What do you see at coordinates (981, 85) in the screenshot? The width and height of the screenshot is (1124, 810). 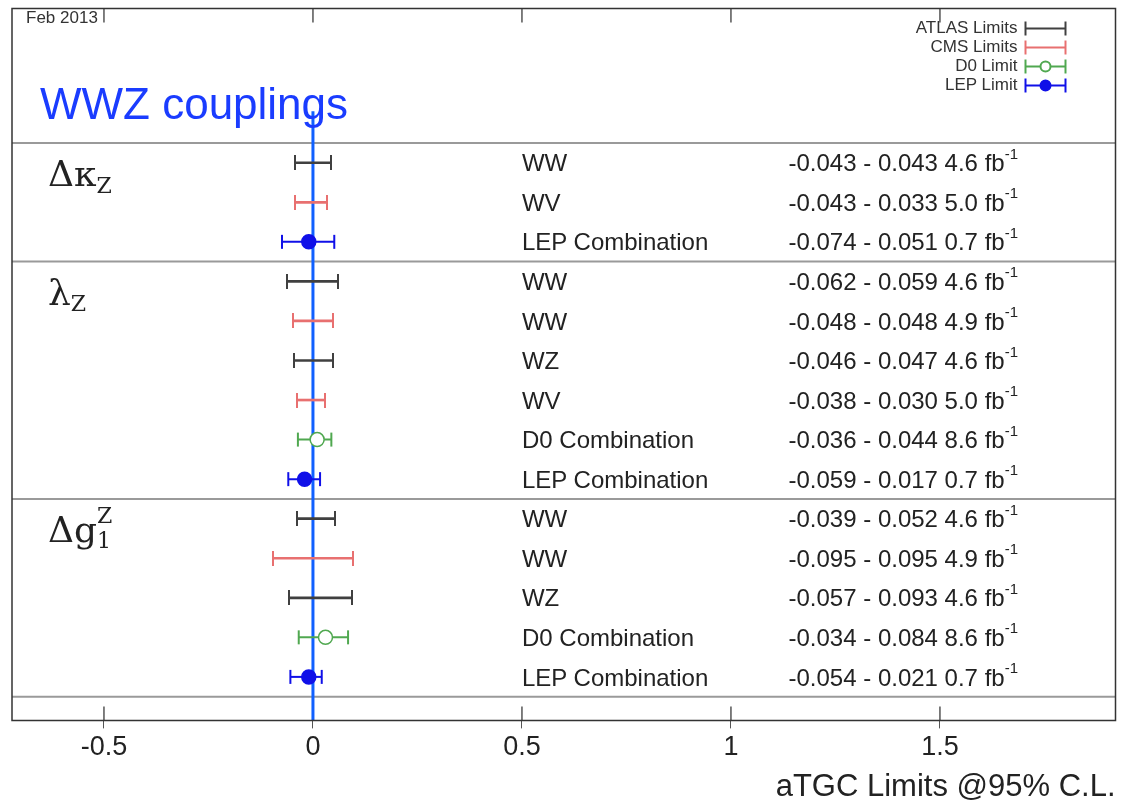 I see `legend-label: LEP Limit` at bounding box center [981, 85].